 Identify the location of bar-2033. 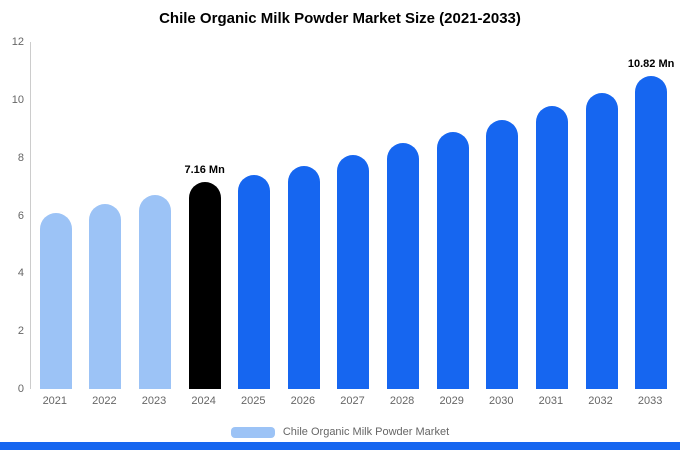
(651, 232).